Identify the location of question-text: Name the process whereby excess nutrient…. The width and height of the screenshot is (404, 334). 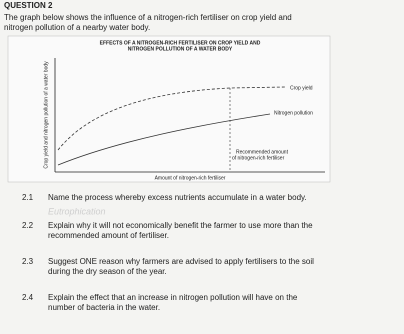
(177, 197).